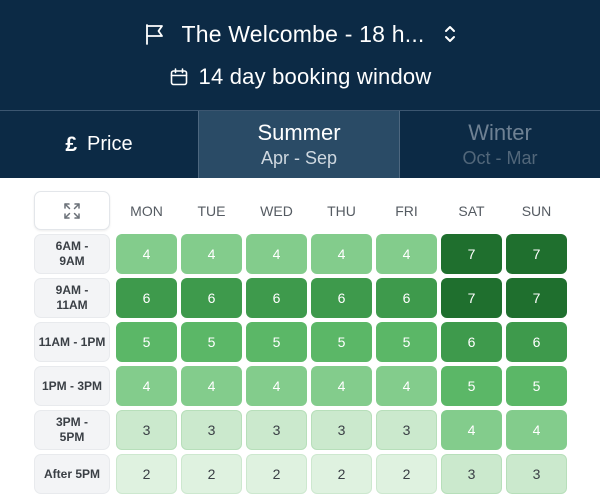 Image resolution: width=600 pixels, height=500 pixels. Describe the element at coordinates (72, 246) in the screenshot. I see `time-slot-label-line: 6AM -` at that location.